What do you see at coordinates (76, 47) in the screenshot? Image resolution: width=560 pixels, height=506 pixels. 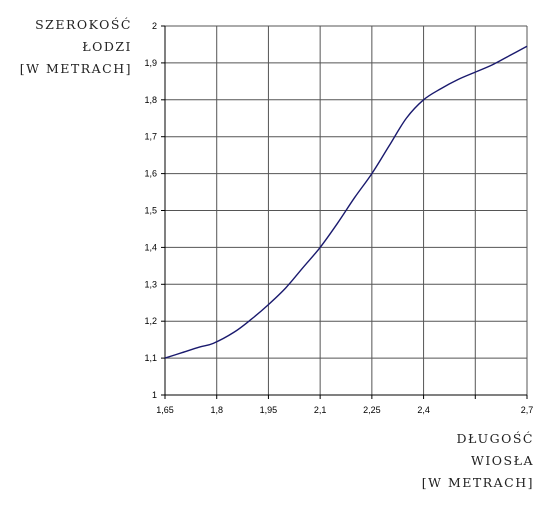 I see `y-axis-title: SZEROKOŚĆ ŁODZI [W METRACH]` at bounding box center [76, 47].